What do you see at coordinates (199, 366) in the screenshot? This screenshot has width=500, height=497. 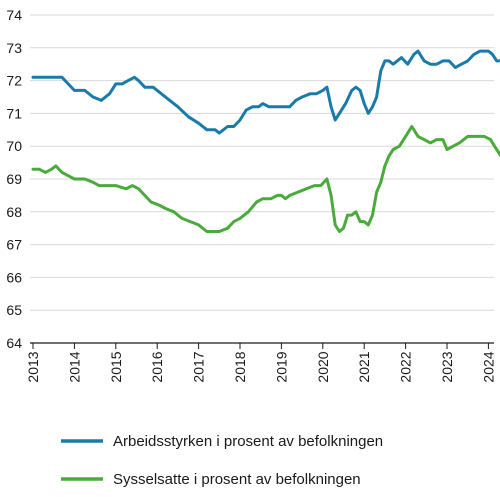 I see `x-tick-label-2017: 2017` at bounding box center [199, 366].